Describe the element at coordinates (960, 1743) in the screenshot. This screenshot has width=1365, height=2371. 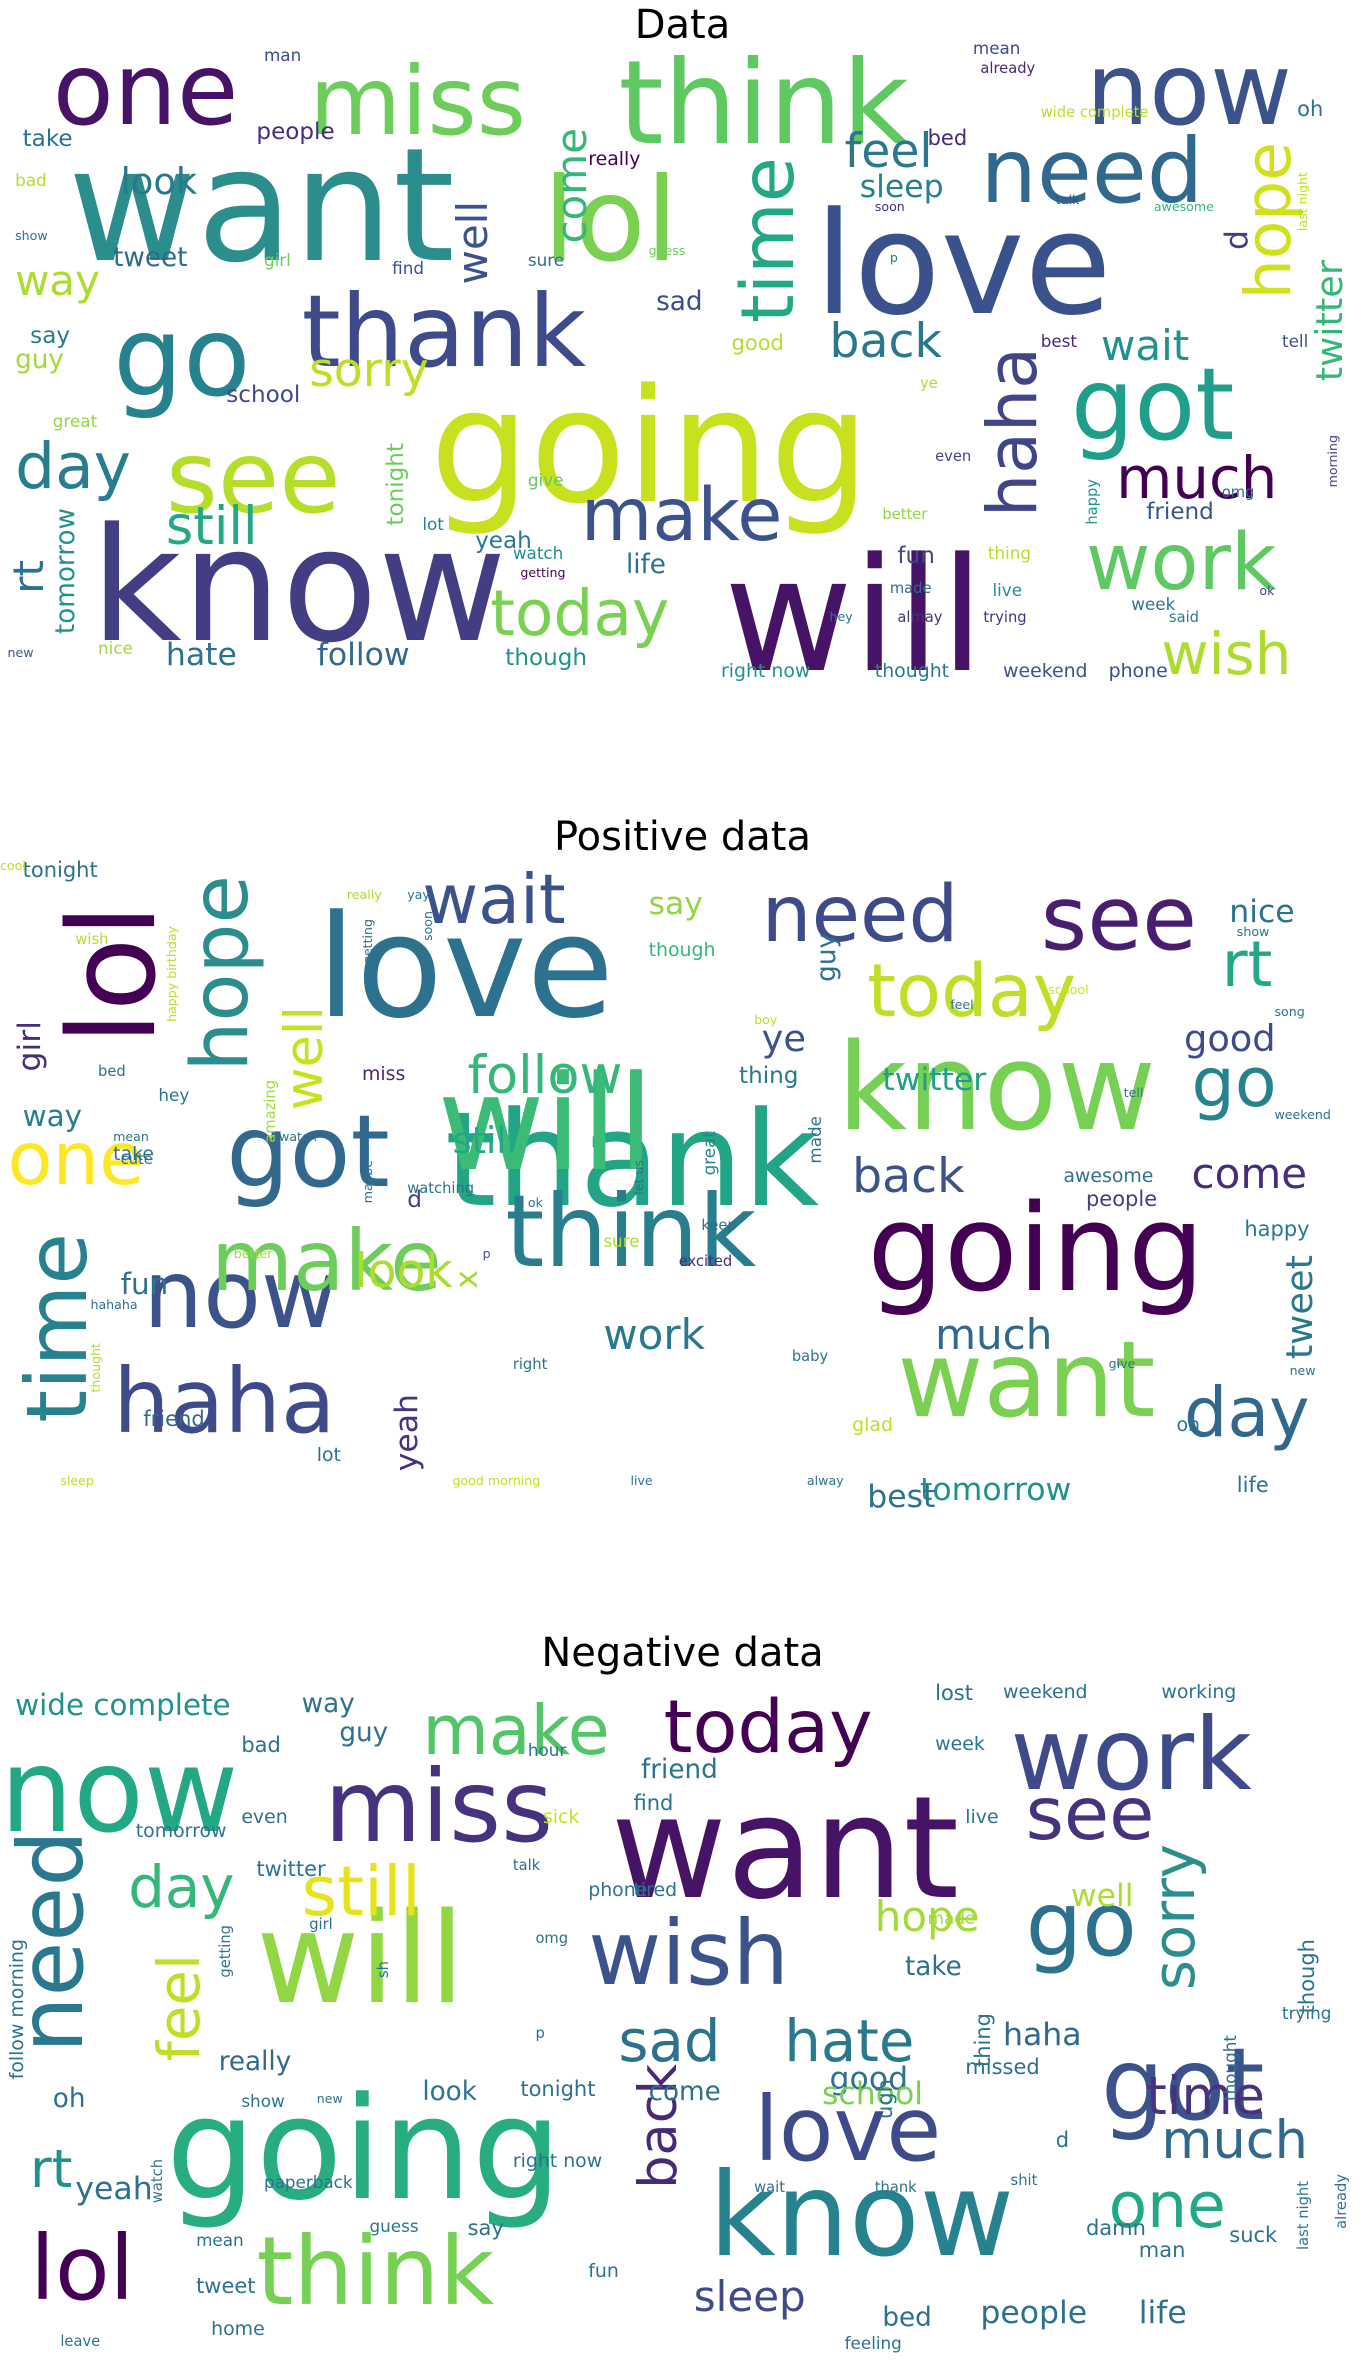
I see `cloud-word: week` at that location.